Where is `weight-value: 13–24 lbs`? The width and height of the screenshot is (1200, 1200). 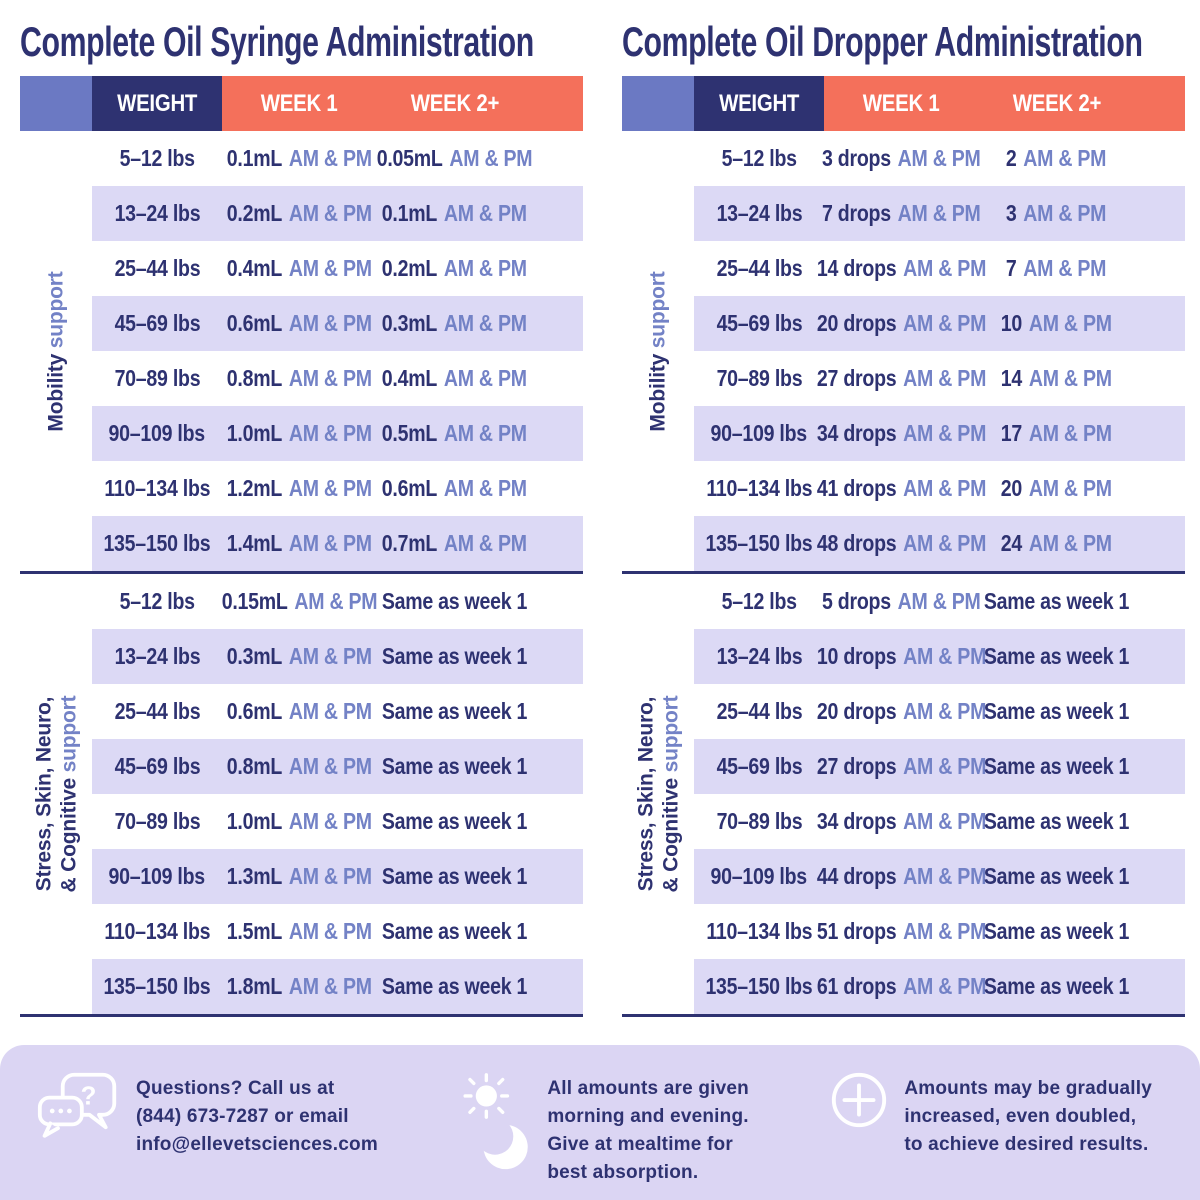
weight-value: 13–24 lbs is located at coordinates (759, 656).